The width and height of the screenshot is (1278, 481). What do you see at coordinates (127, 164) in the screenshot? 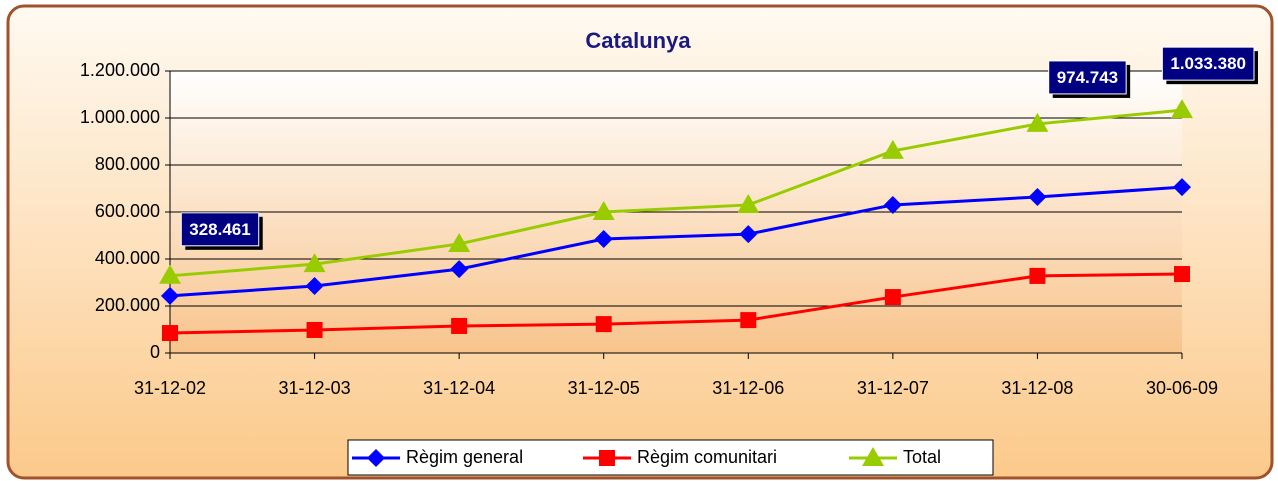
I see `y-tick-label: 800.000` at bounding box center [127, 164].